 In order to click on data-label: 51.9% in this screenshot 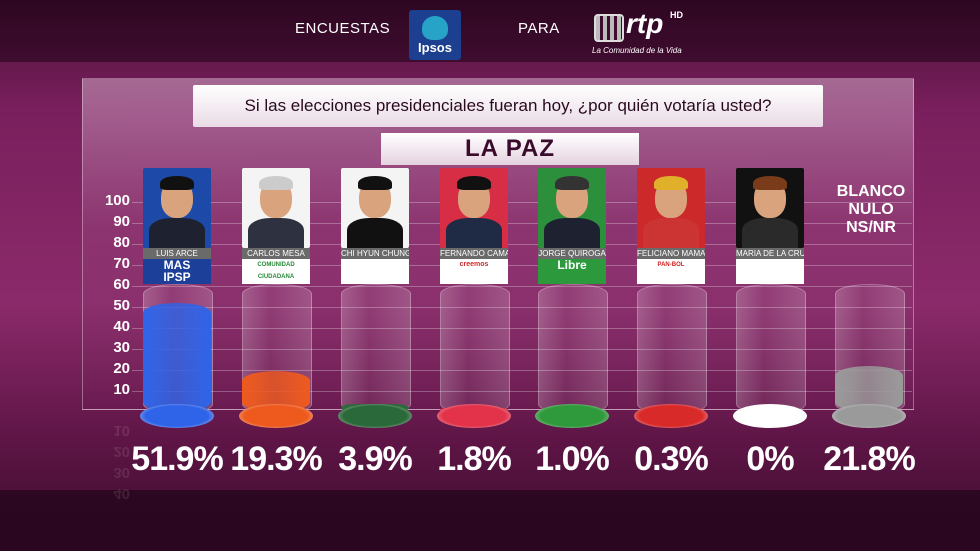, I will do `click(177, 459)`.